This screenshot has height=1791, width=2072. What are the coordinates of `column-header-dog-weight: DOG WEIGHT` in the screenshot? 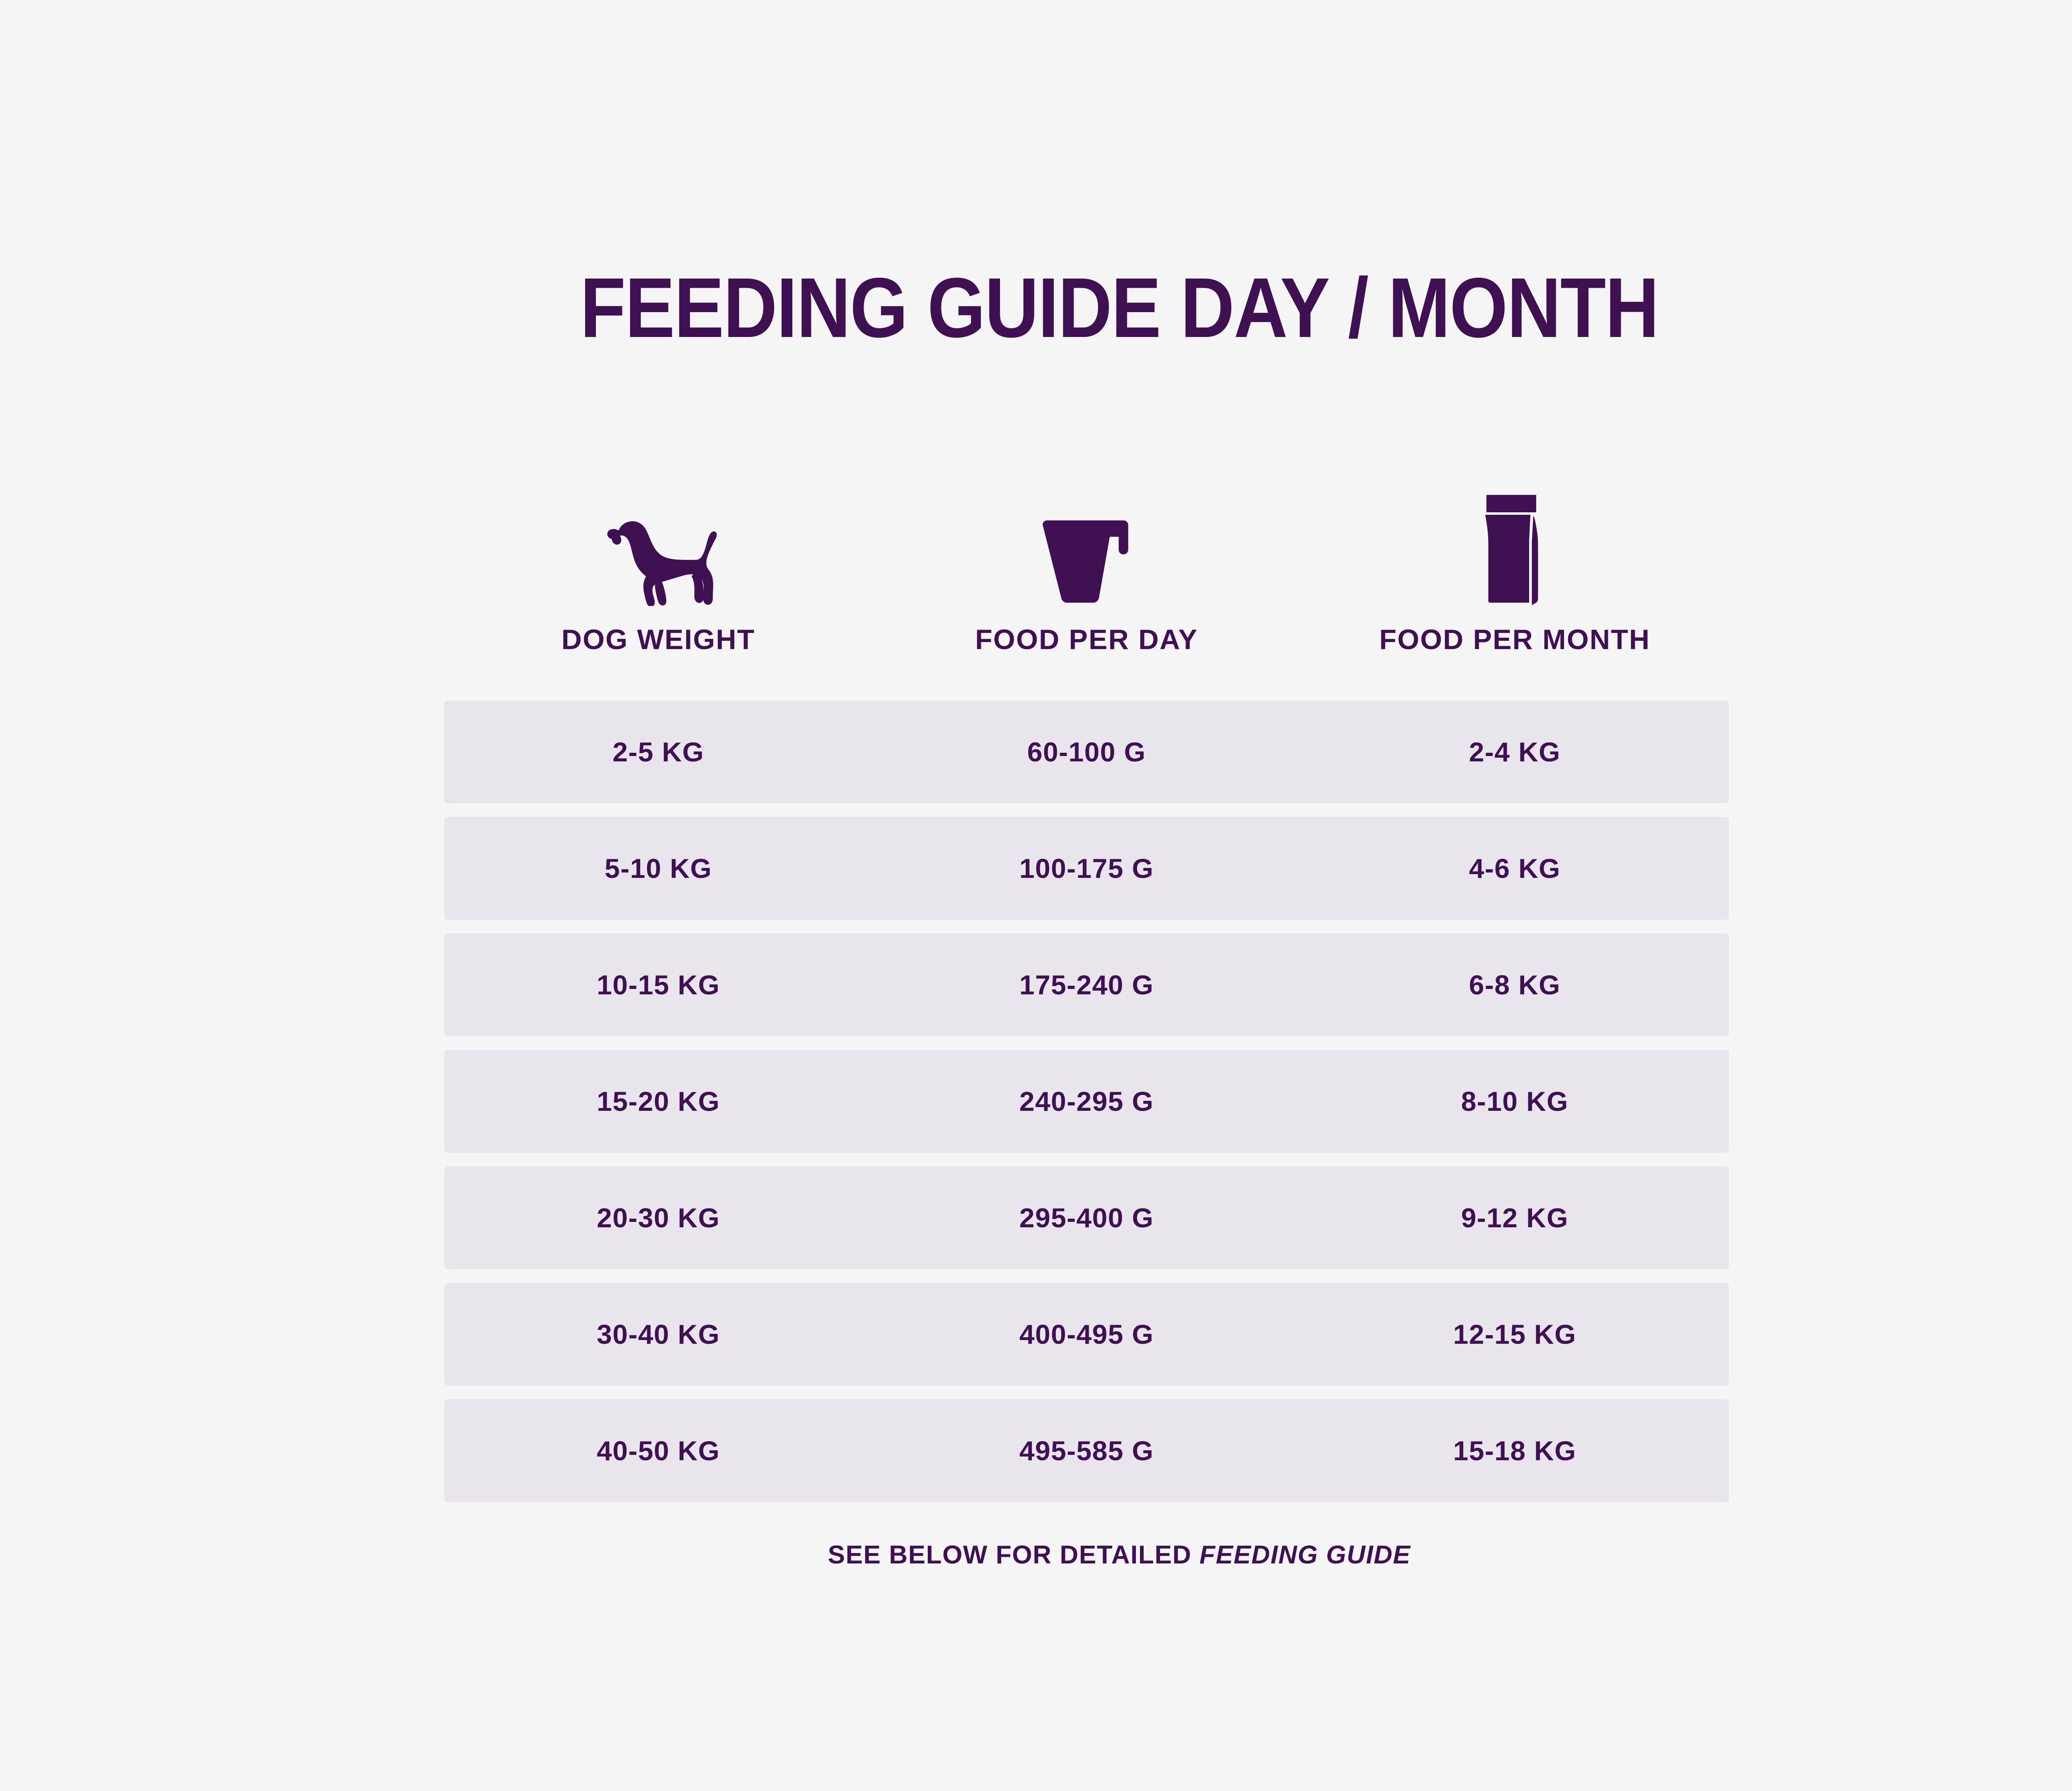 It's located at (658, 543).